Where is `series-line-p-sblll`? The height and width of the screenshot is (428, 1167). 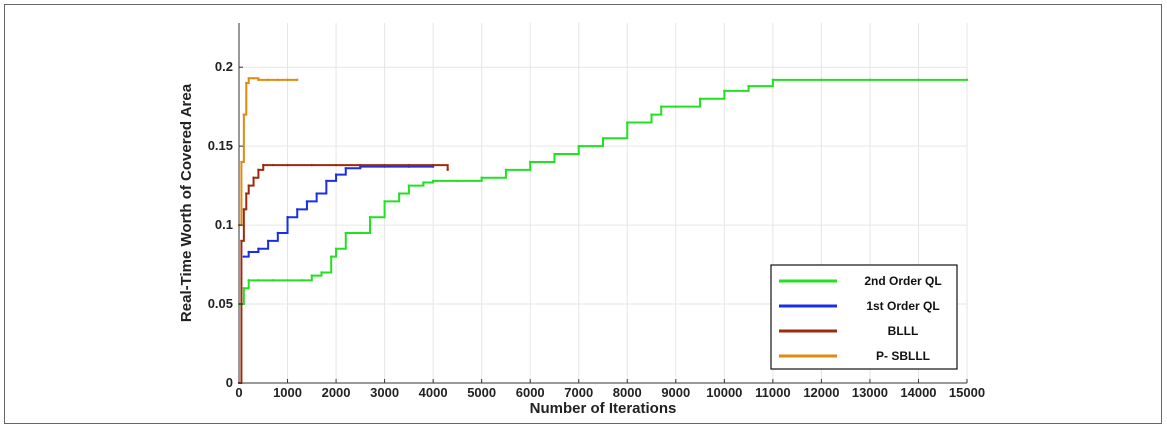
series-line-p-sblll is located at coordinates (268, 152).